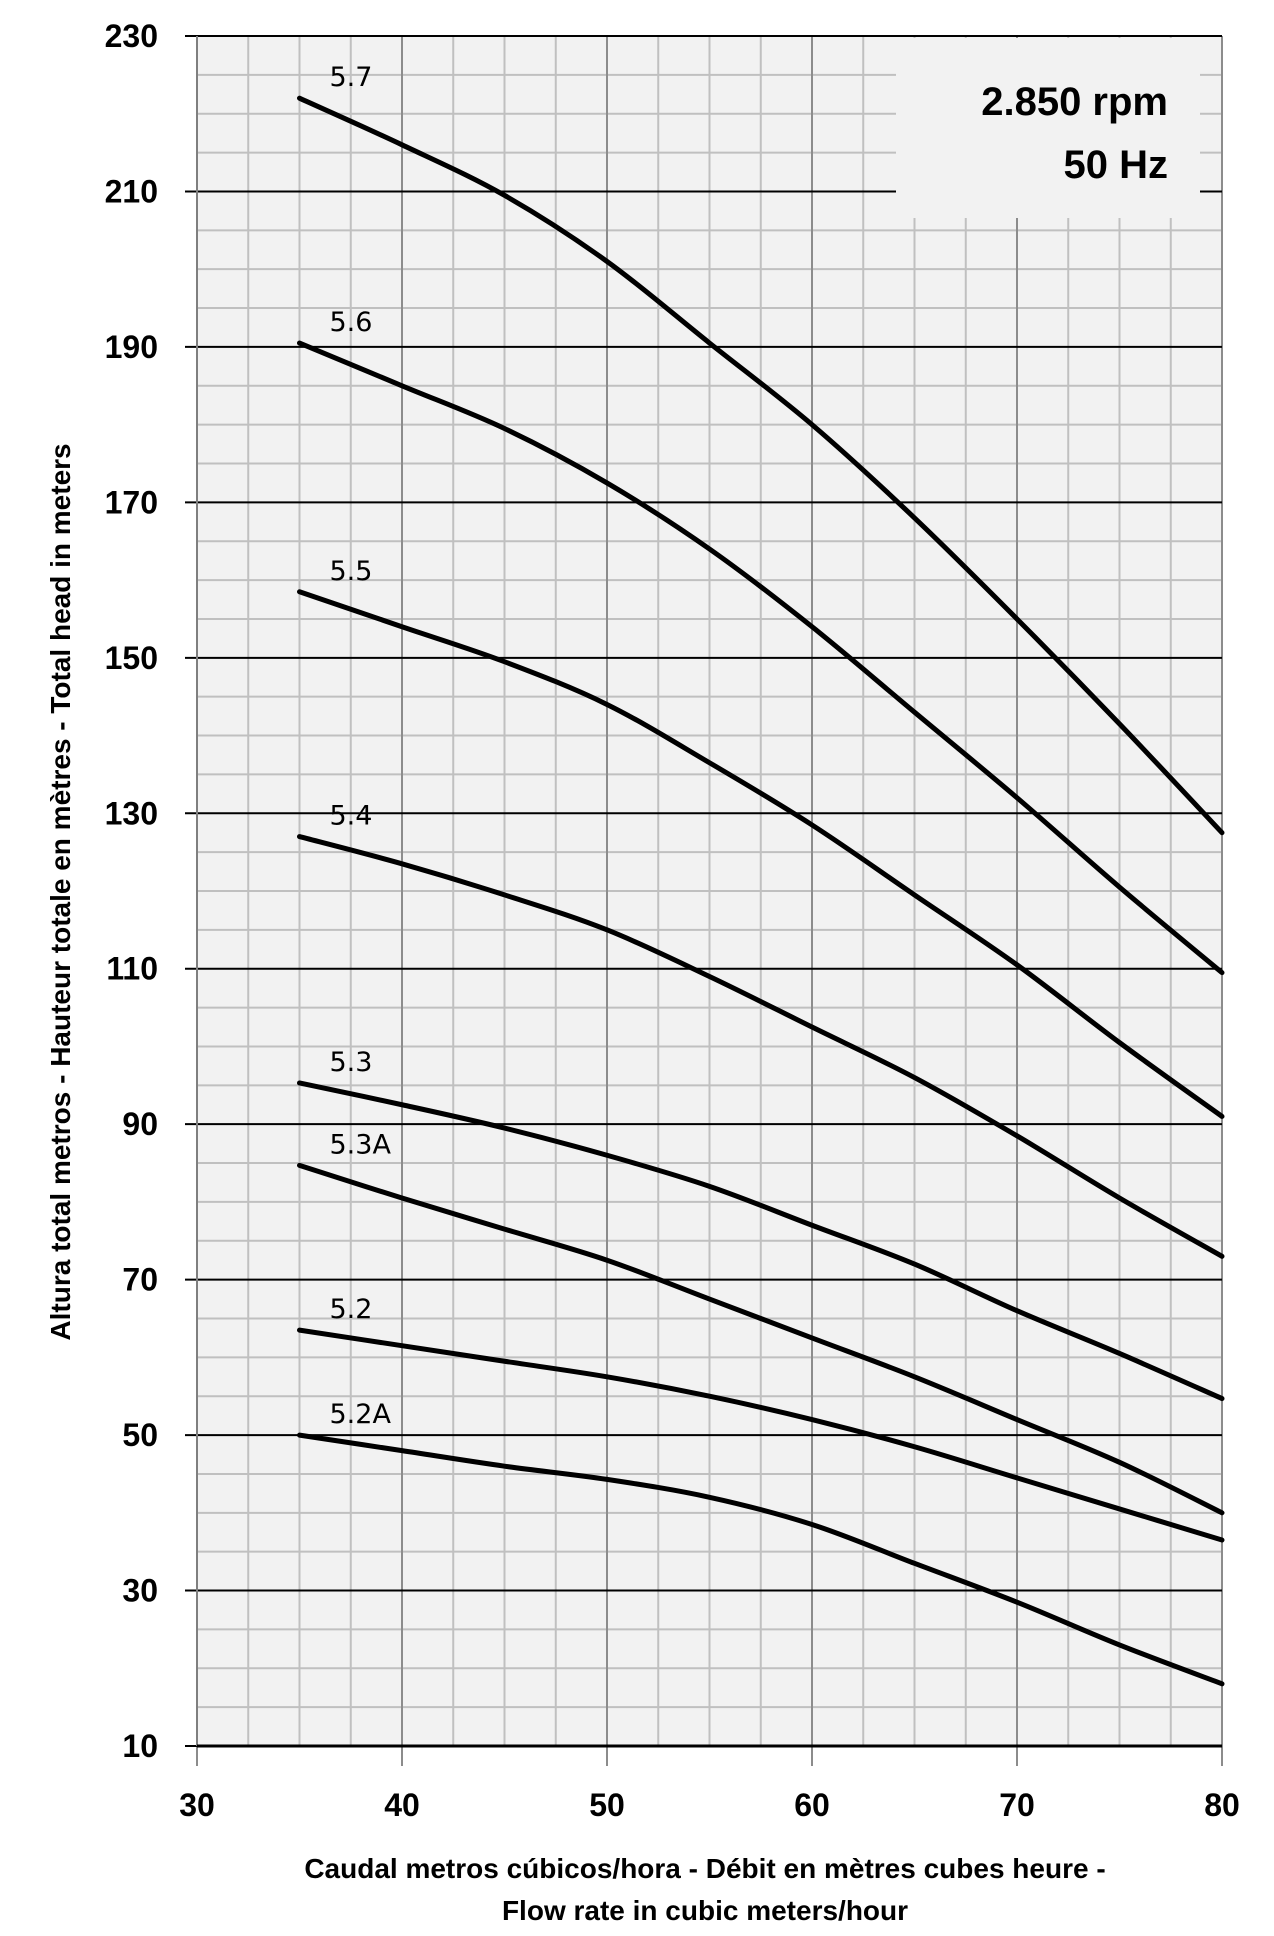 The height and width of the screenshot is (1936, 1274). What do you see at coordinates (1074, 102) in the screenshot?
I see `annotation-rpm: 2.850 rpm` at bounding box center [1074, 102].